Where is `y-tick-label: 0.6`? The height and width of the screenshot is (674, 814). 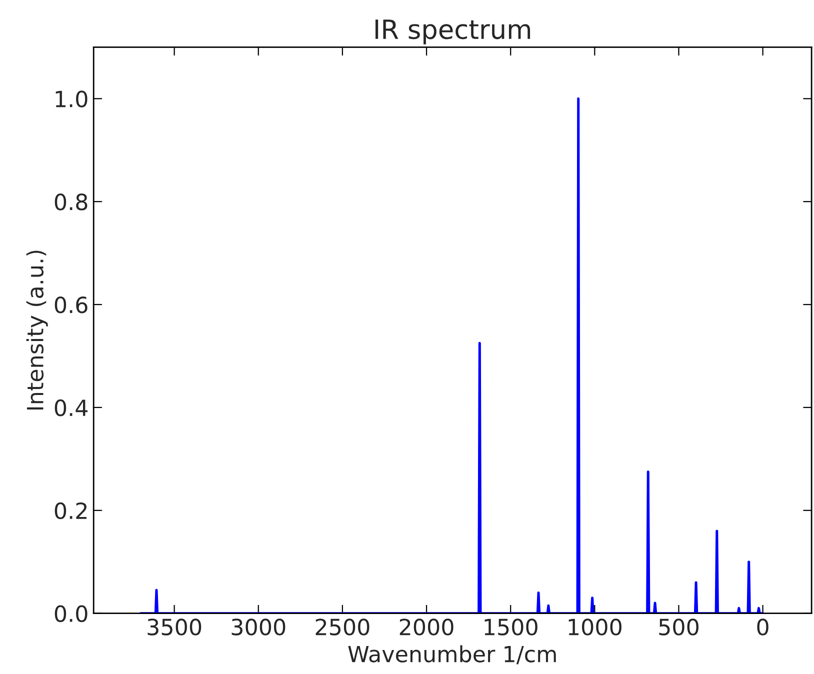 y-tick-label: 0.6 is located at coordinates (71, 305).